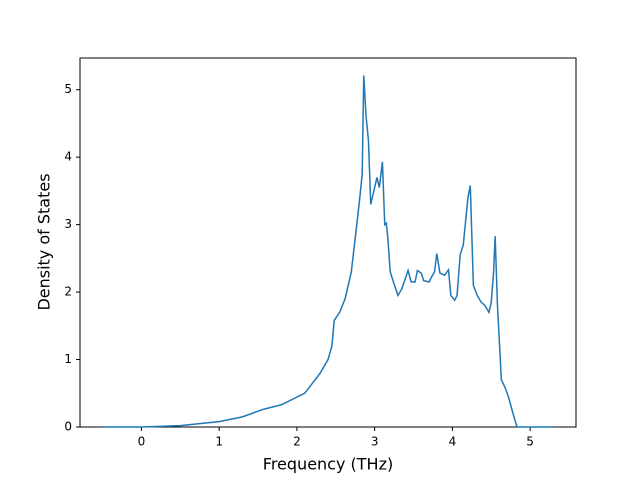  I want to click on y-tick-label: 3, so click(68, 224).